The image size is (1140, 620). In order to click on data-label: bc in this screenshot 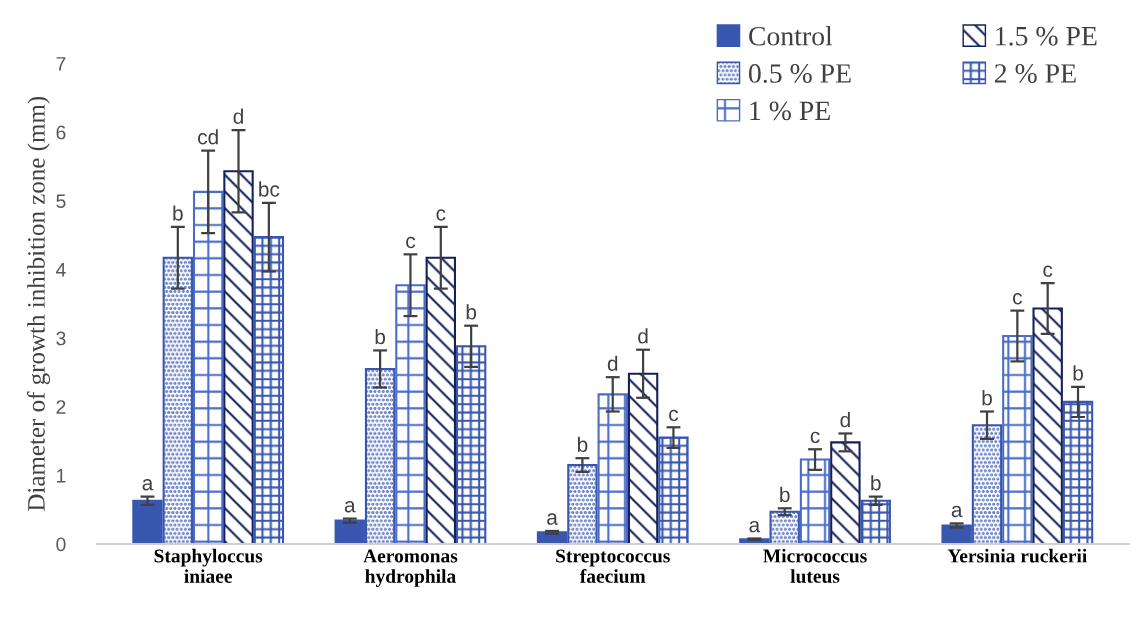, I will do `click(269, 189)`.